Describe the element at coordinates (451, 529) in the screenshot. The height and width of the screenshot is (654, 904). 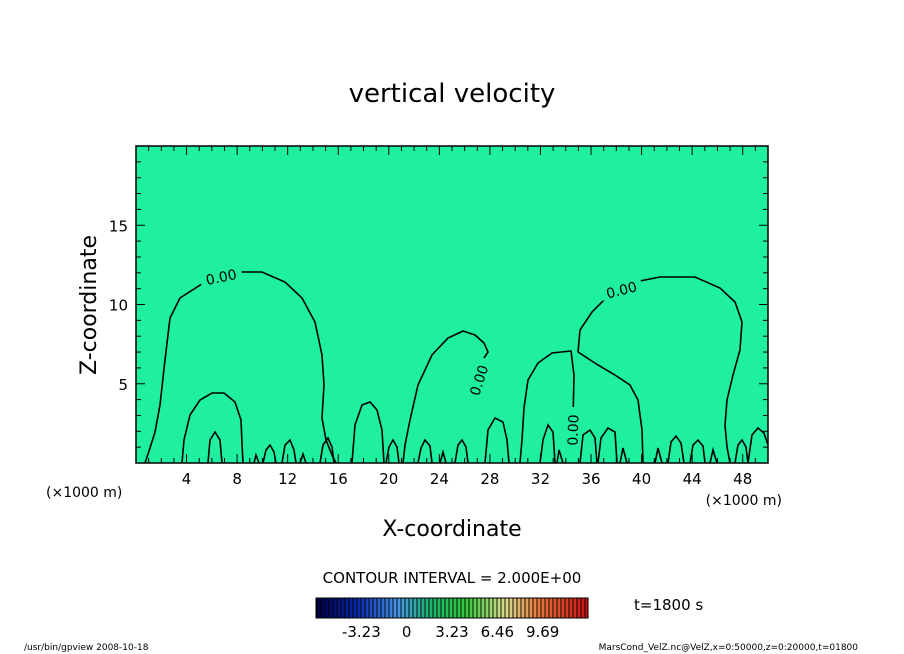
I see `x-axis-title: X-coordinate` at that location.